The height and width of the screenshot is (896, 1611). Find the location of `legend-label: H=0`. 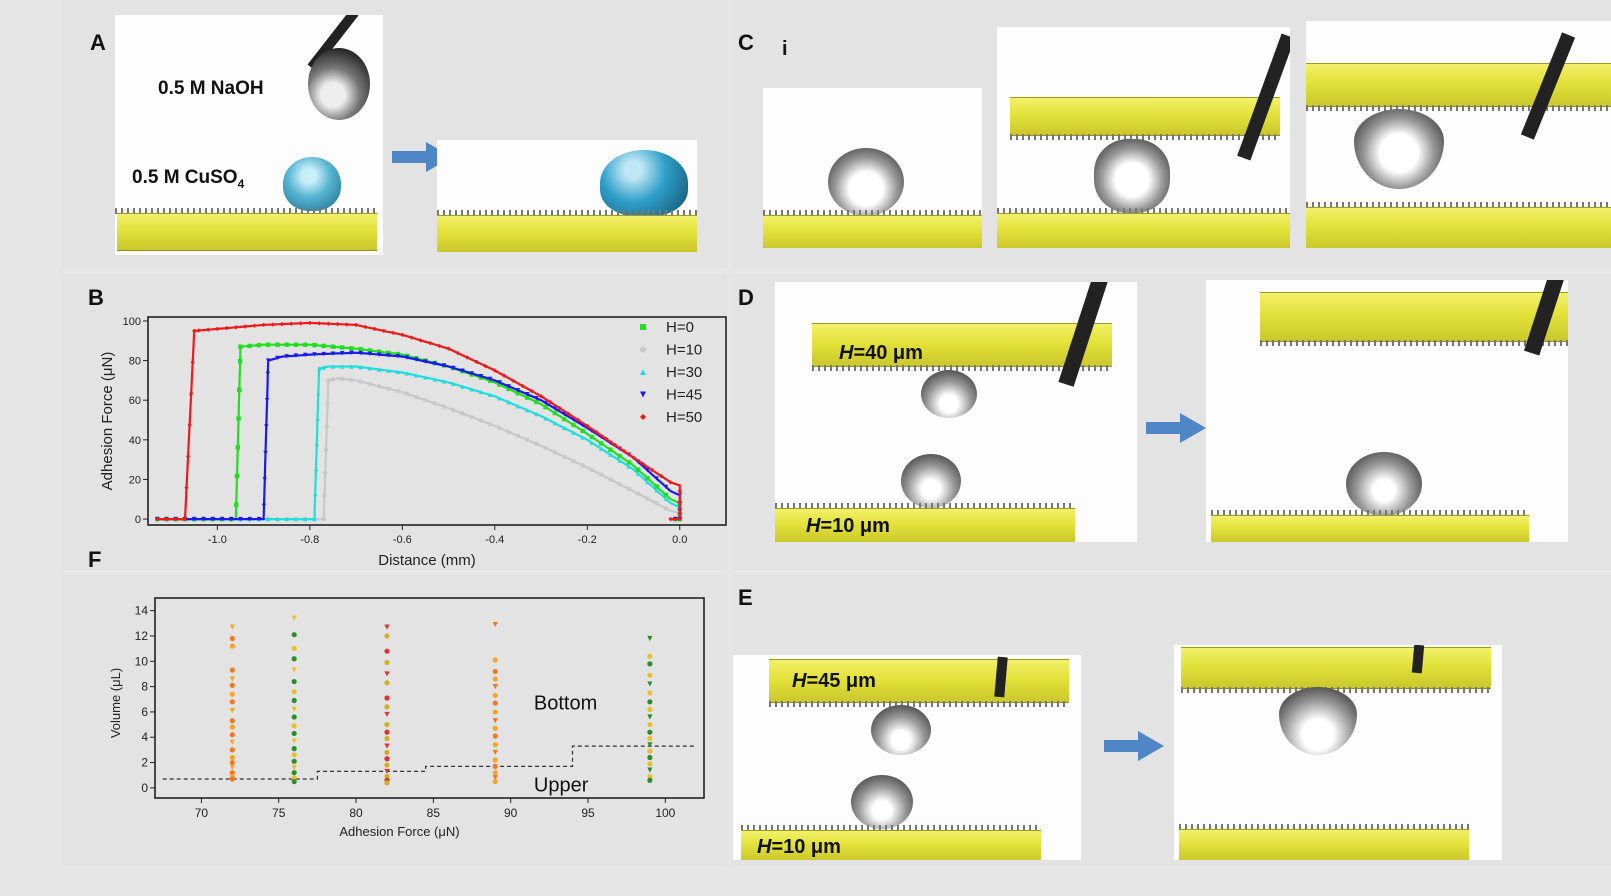

legend-label: H=0 is located at coordinates (680, 327).